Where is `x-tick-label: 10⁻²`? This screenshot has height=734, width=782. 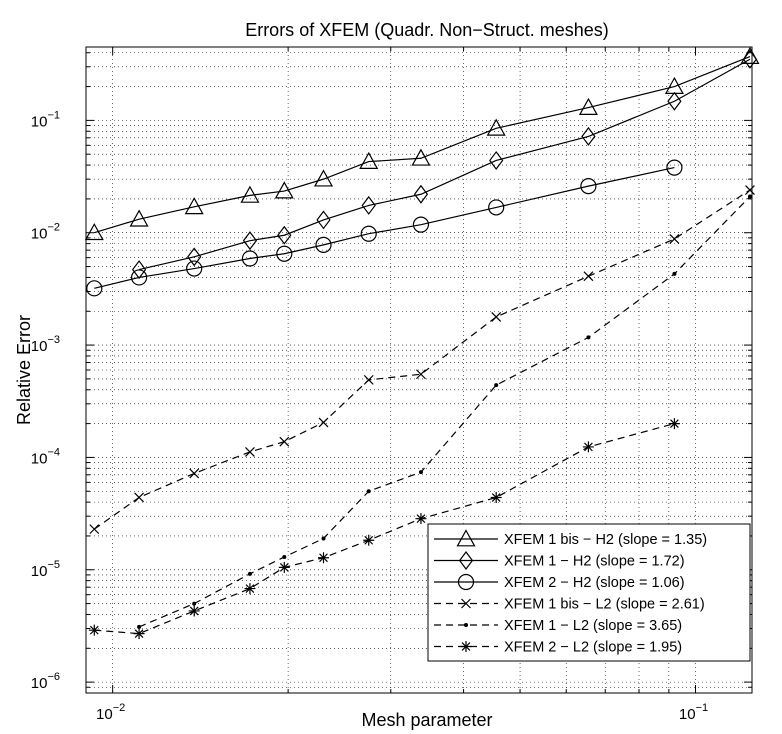
x-tick-label: 10⁻² is located at coordinates (110, 712).